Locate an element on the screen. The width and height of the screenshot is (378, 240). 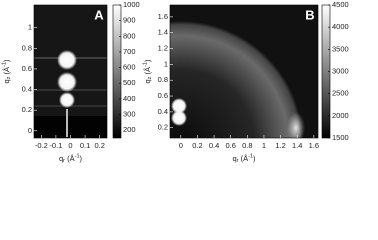
colorbar-tick-label: 3000 is located at coordinates (340, 70).